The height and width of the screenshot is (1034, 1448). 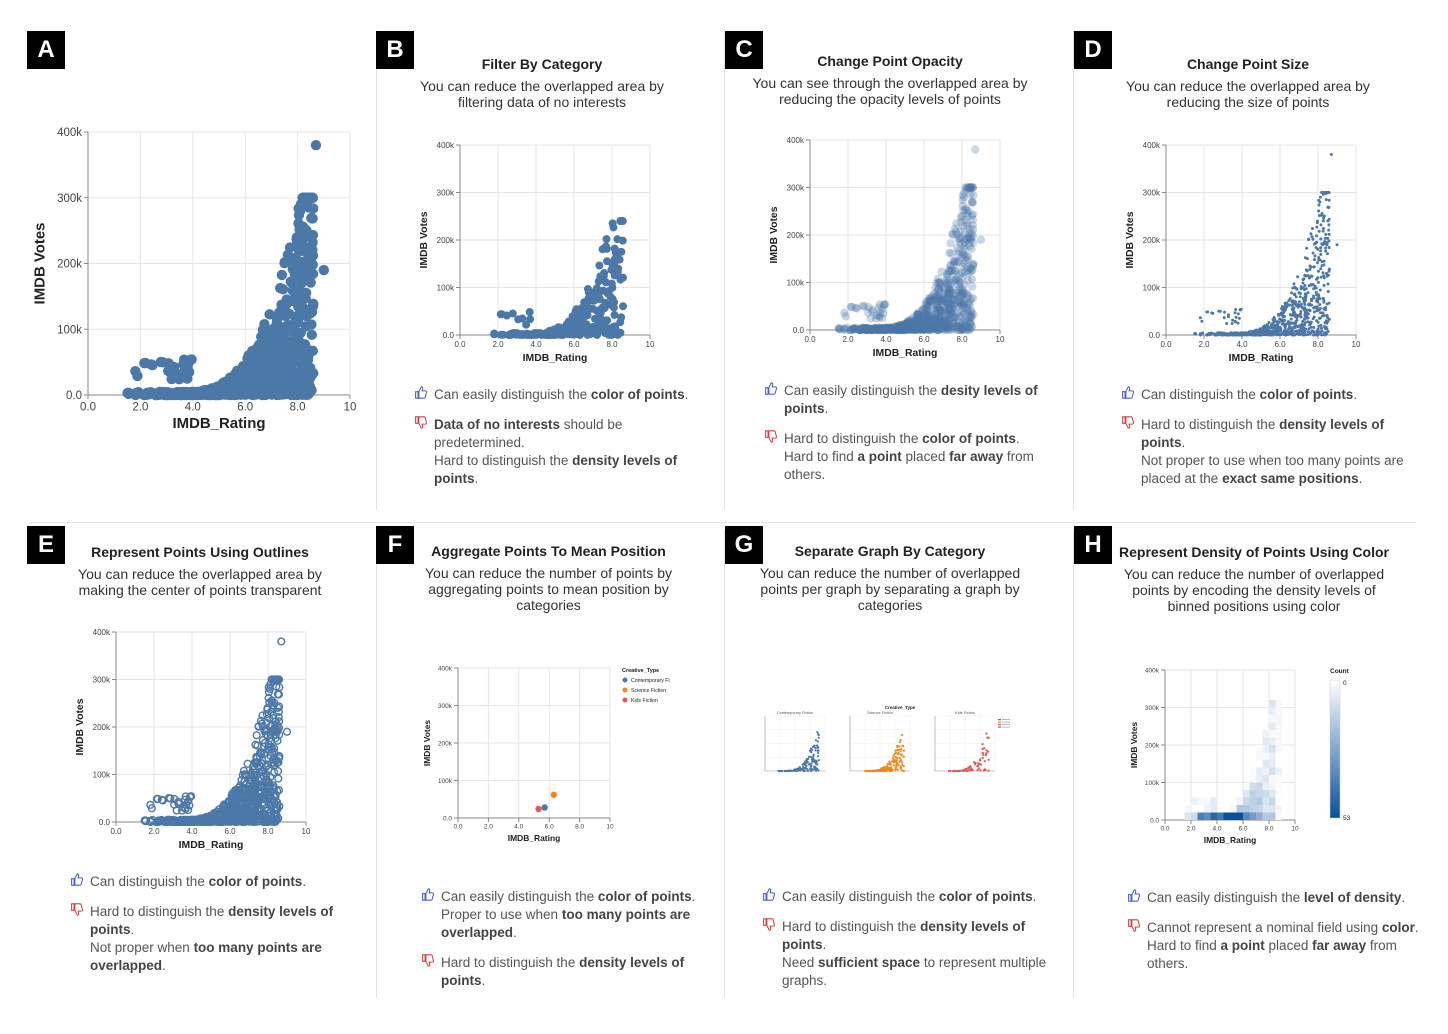 What do you see at coordinates (69, 199) in the screenshot?
I see `y-tick-label: 300k` at bounding box center [69, 199].